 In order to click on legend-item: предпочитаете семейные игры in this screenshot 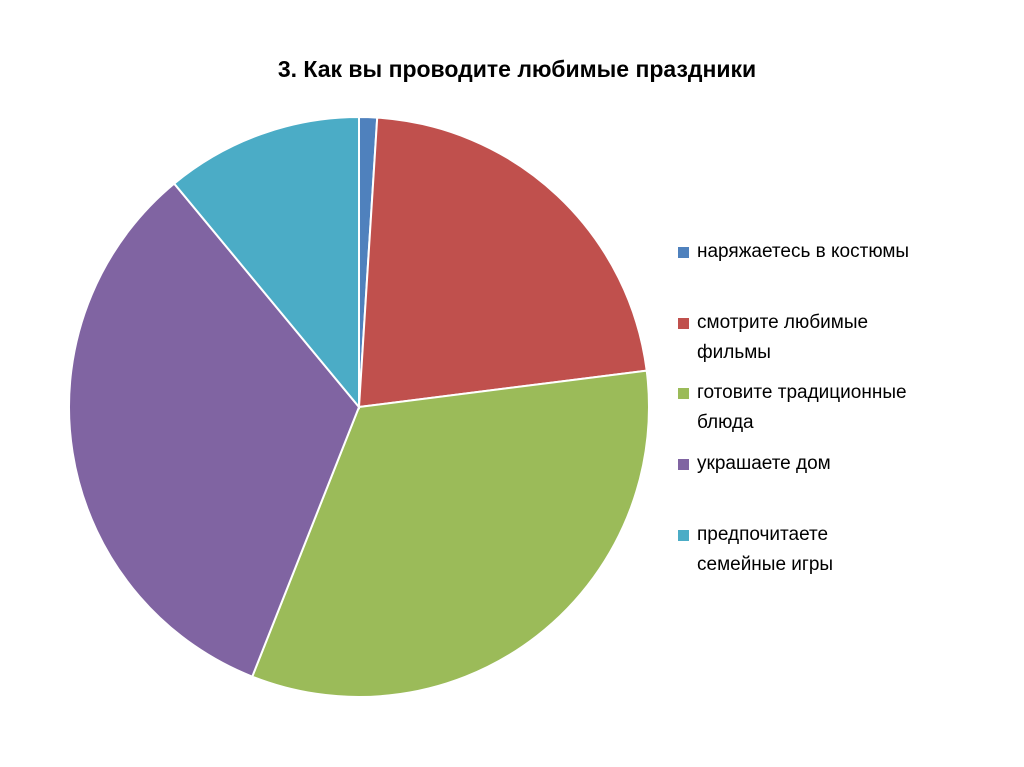, I will do `click(787, 550)`.